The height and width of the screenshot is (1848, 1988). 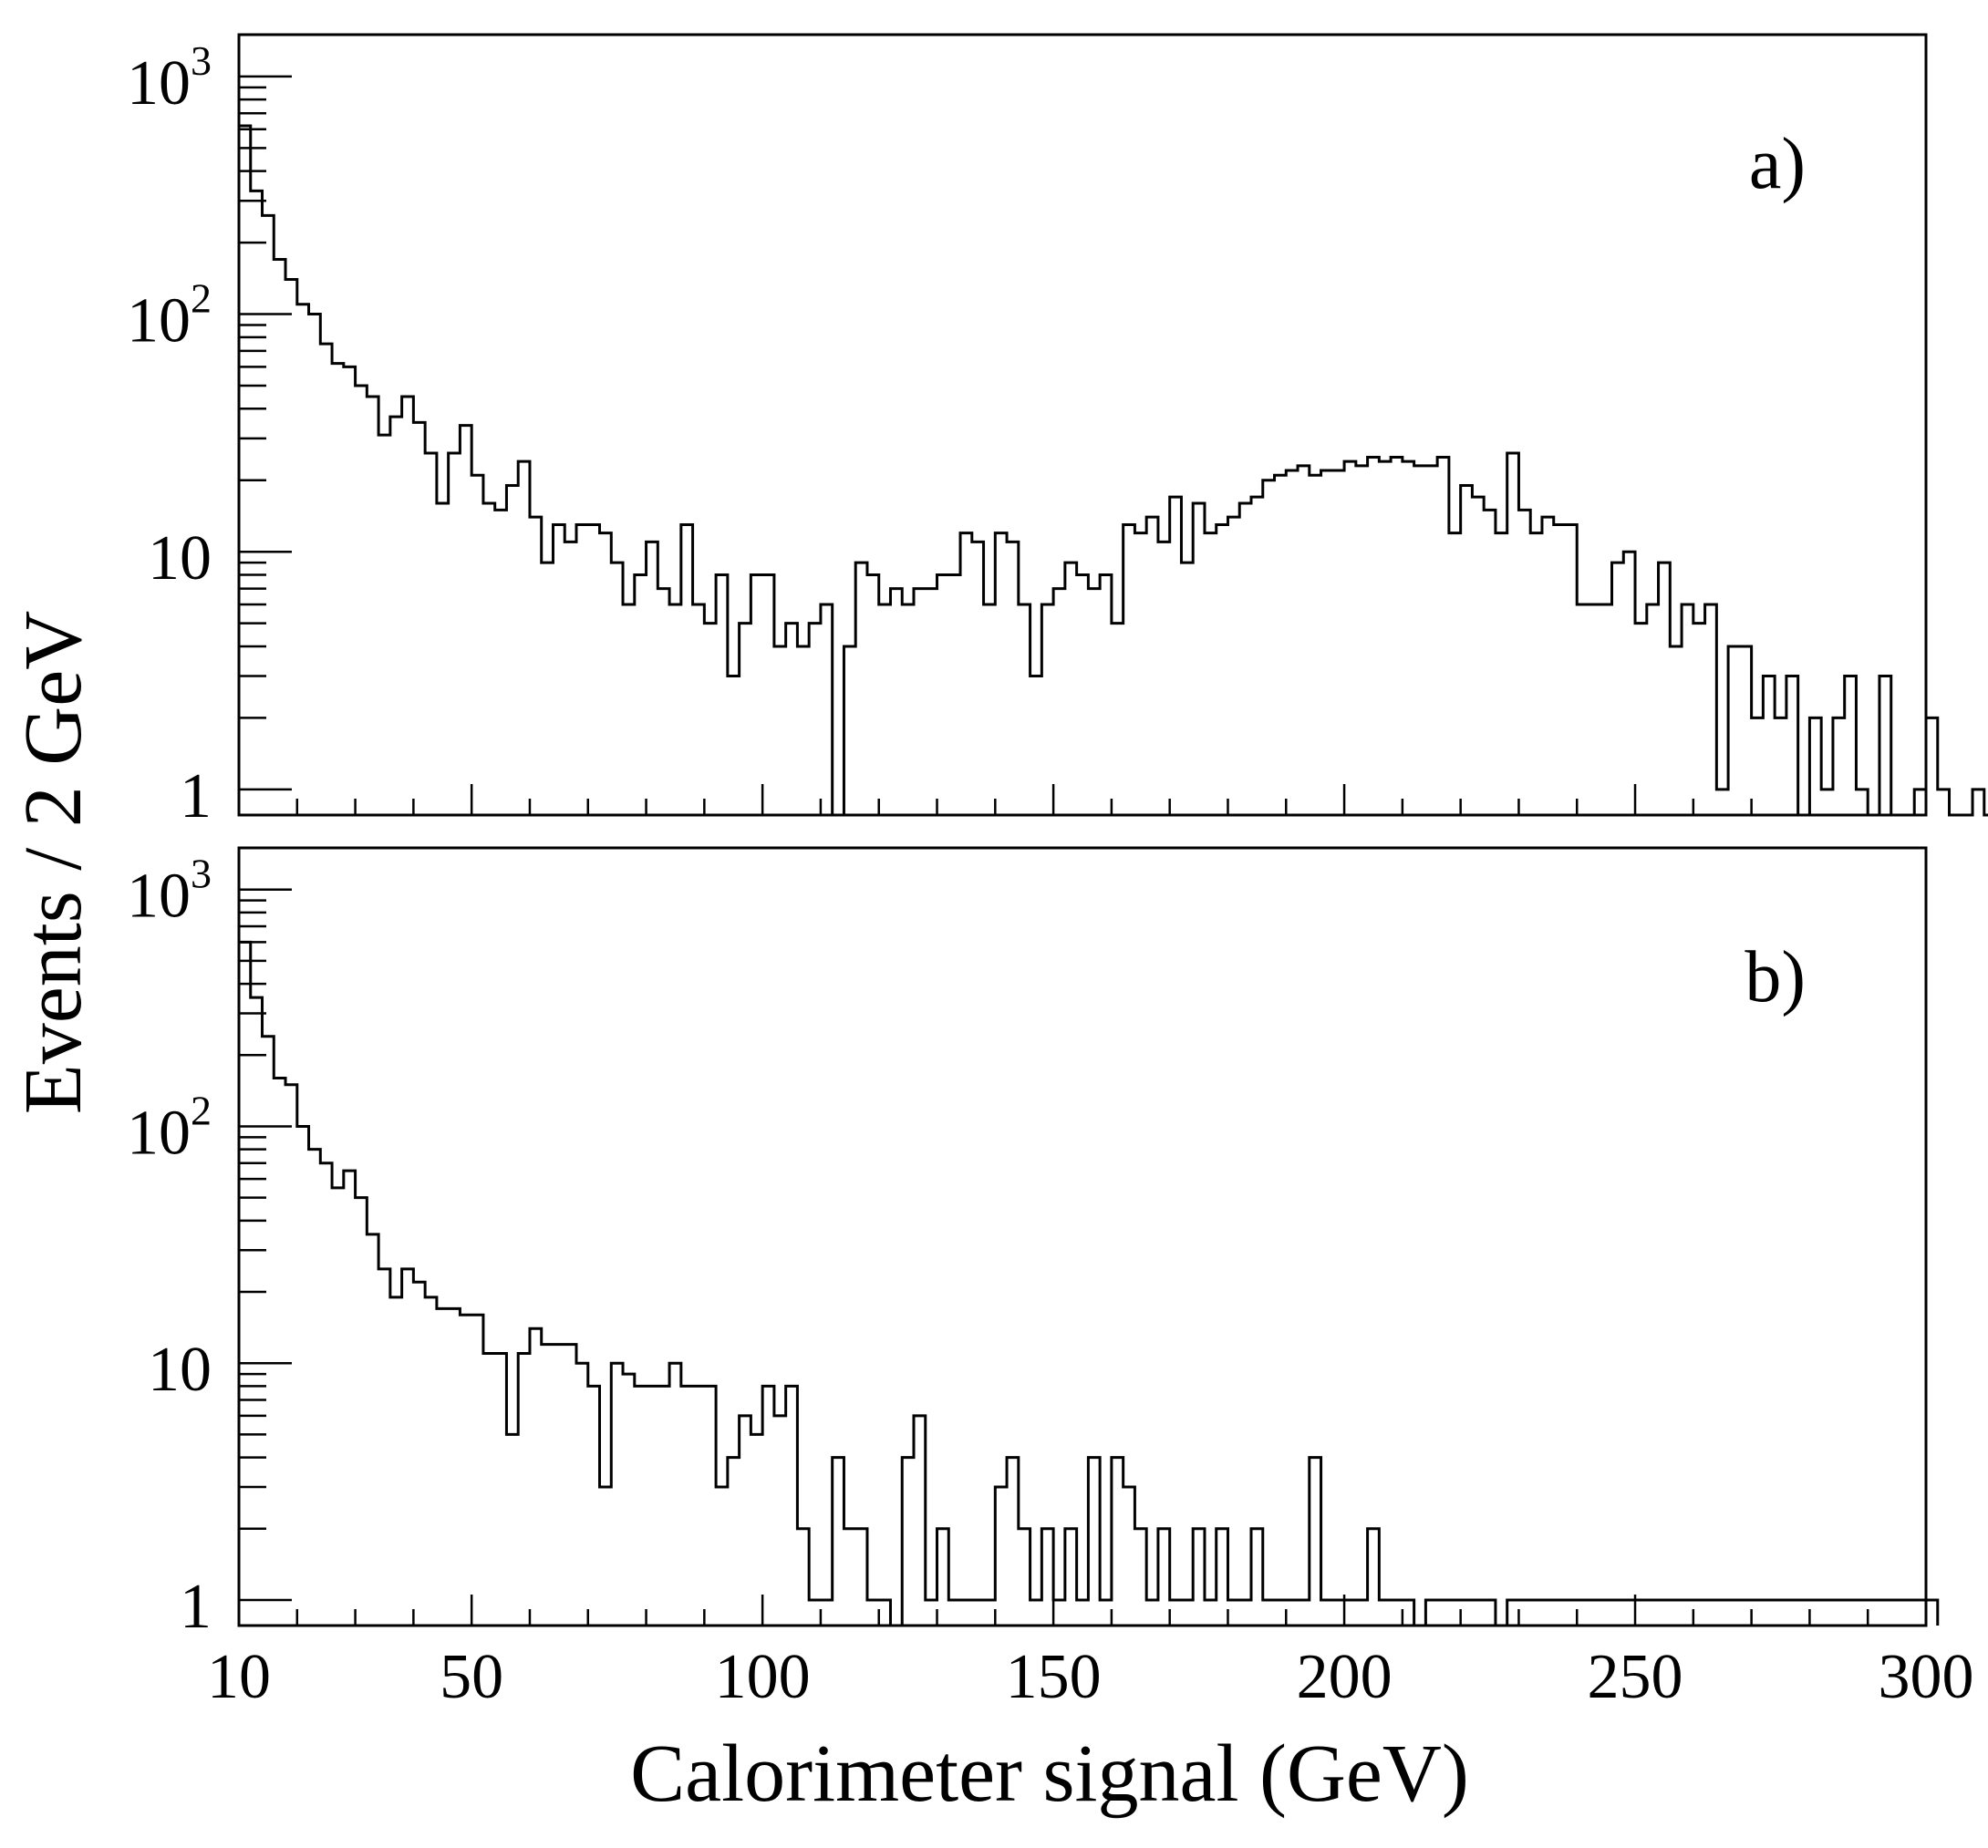 I want to click on x-tick-label: 50, so click(x=471, y=1677).